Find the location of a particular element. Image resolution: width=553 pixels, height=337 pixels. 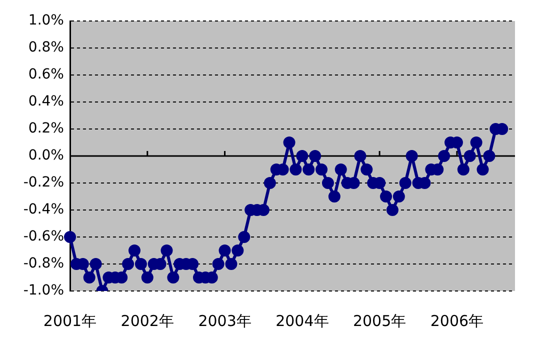

y-tick-label: 0.8% is located at coordinates (46, 48).